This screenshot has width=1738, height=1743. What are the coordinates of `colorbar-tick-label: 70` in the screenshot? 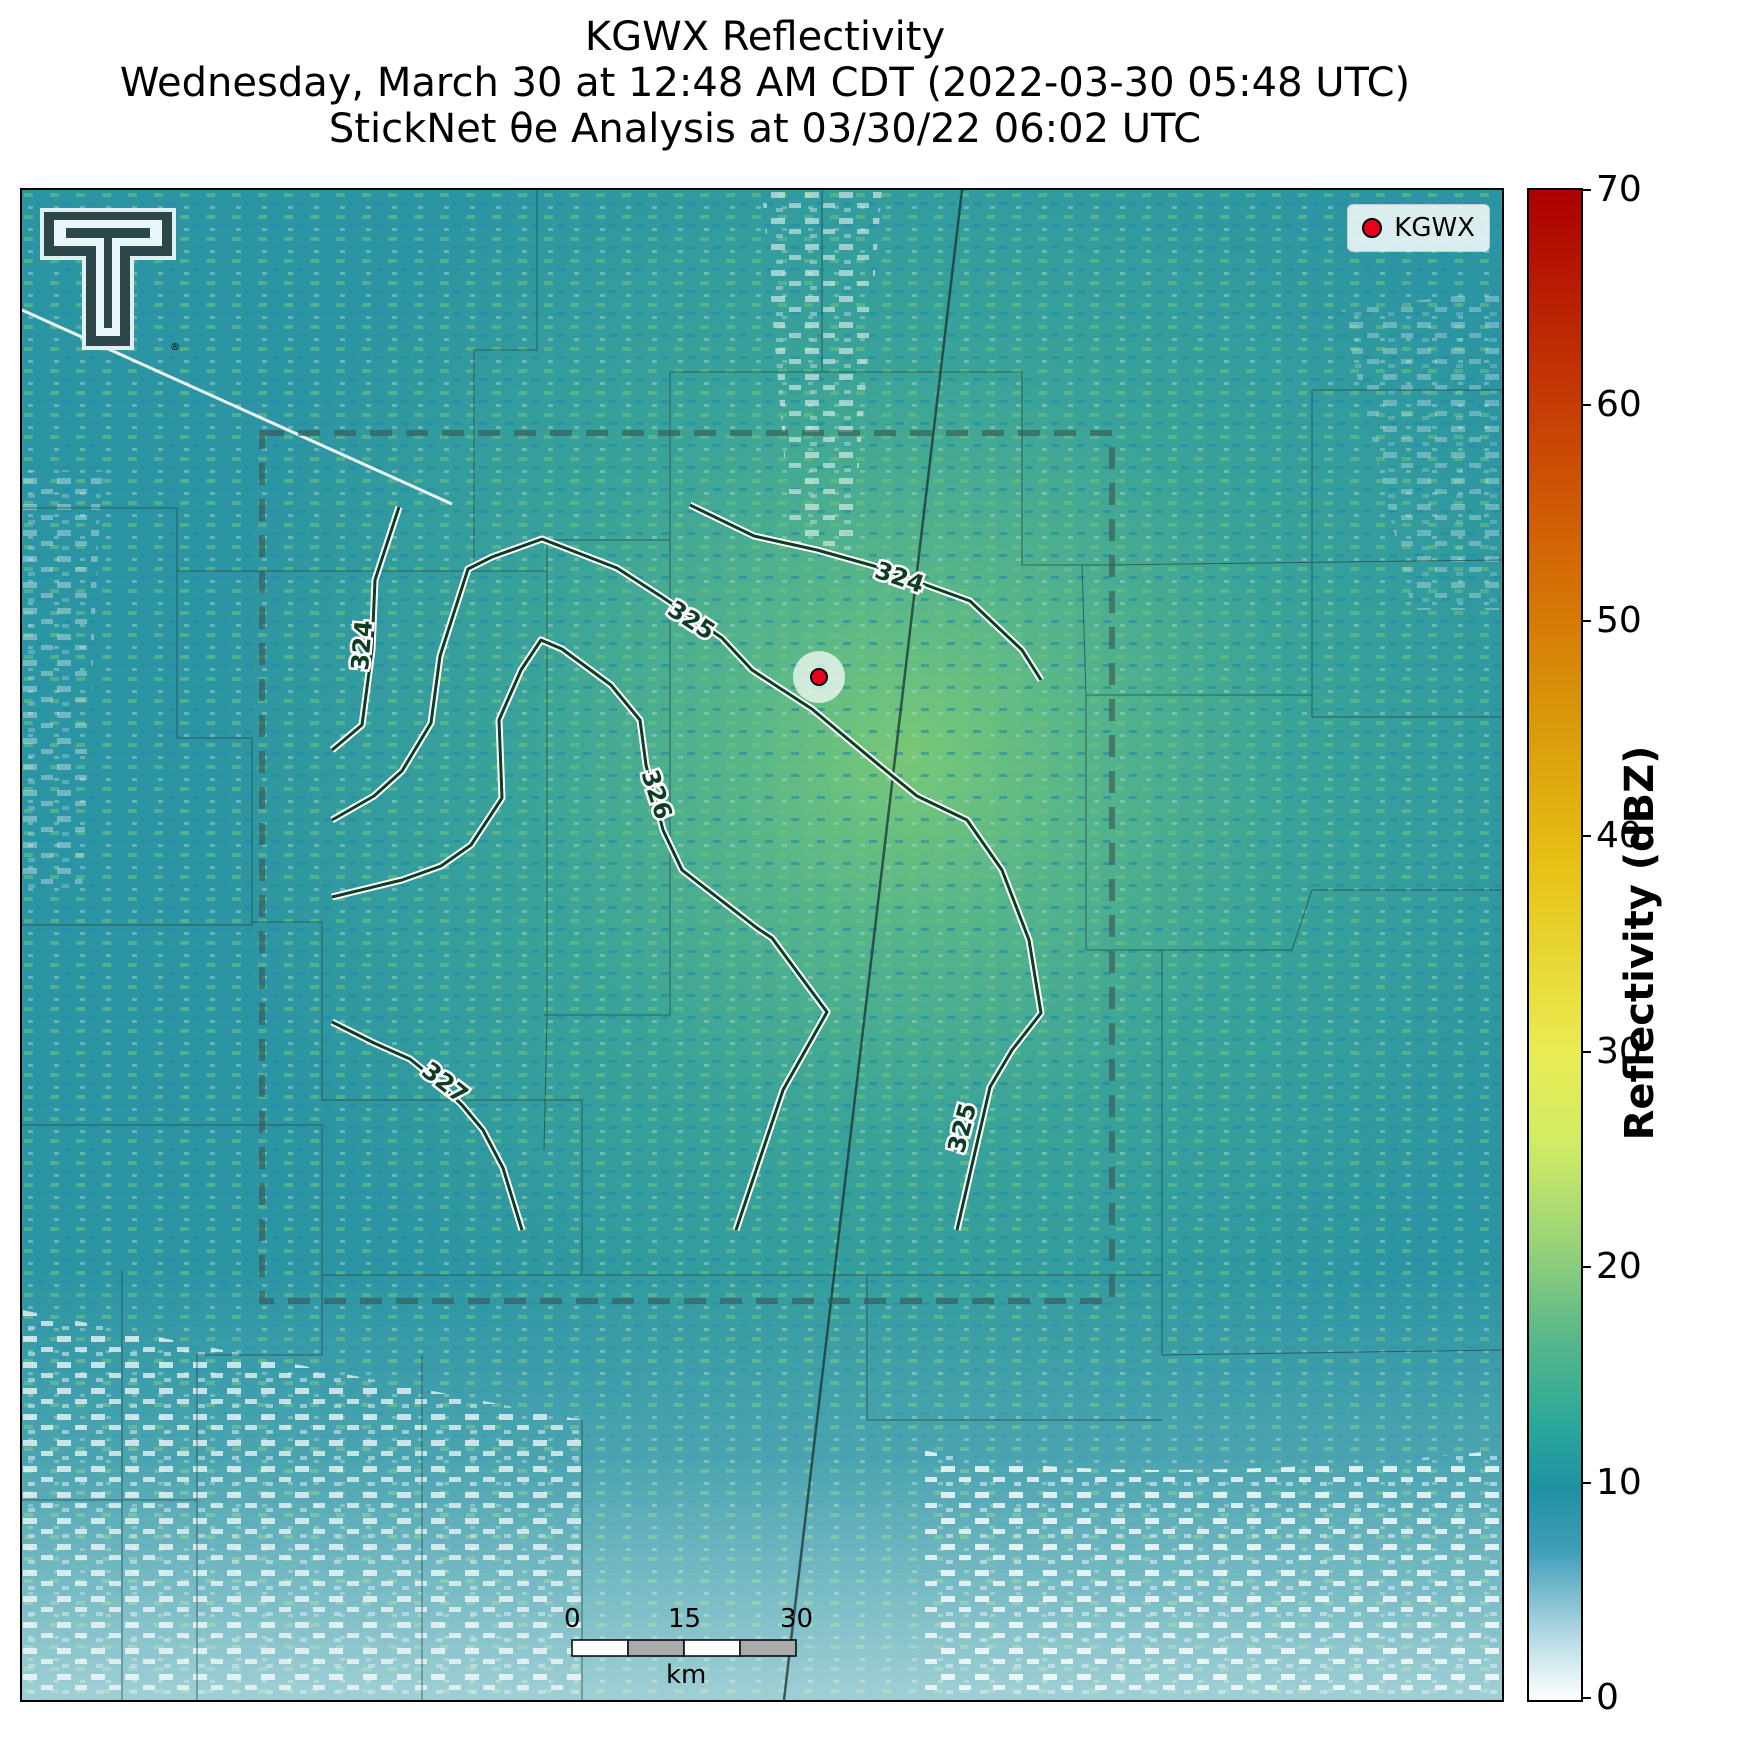 It's located at (1619, 189).